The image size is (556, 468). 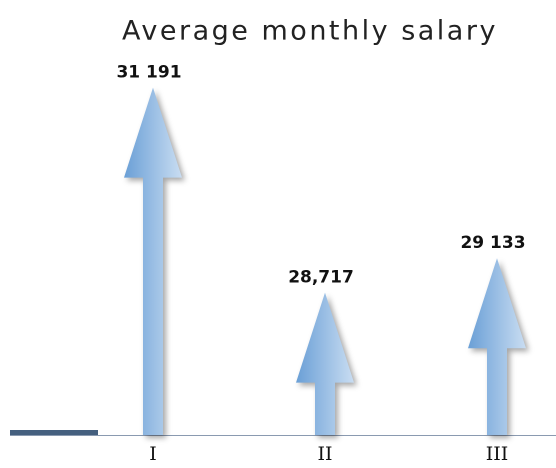 What do you see at coordinates (148, 73) in the screenshot?
I see `value-label: 31 191` at bounding box center [148, 73].